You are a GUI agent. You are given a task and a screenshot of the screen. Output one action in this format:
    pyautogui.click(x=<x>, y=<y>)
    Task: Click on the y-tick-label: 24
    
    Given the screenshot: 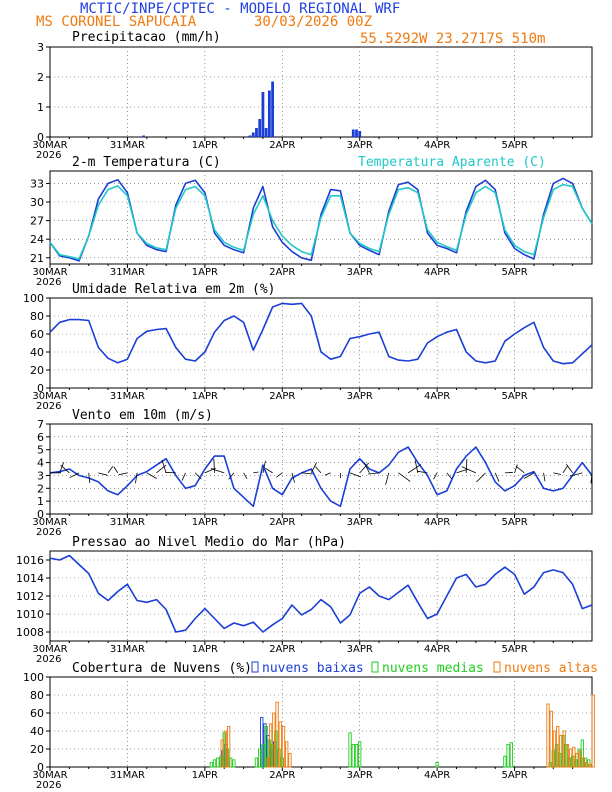 What is the action you would take?
    pyautogui.click(x=37, y=239)
    